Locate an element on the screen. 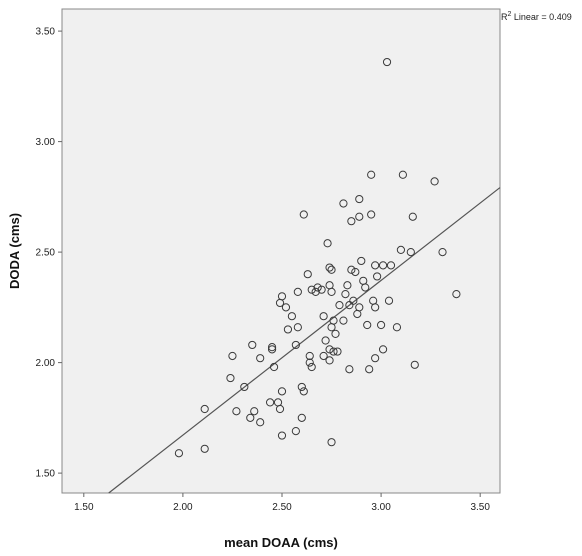 This screenshot has width=582, height=556. y-tick-label: 1.50 is located at coordinates (46, 474).